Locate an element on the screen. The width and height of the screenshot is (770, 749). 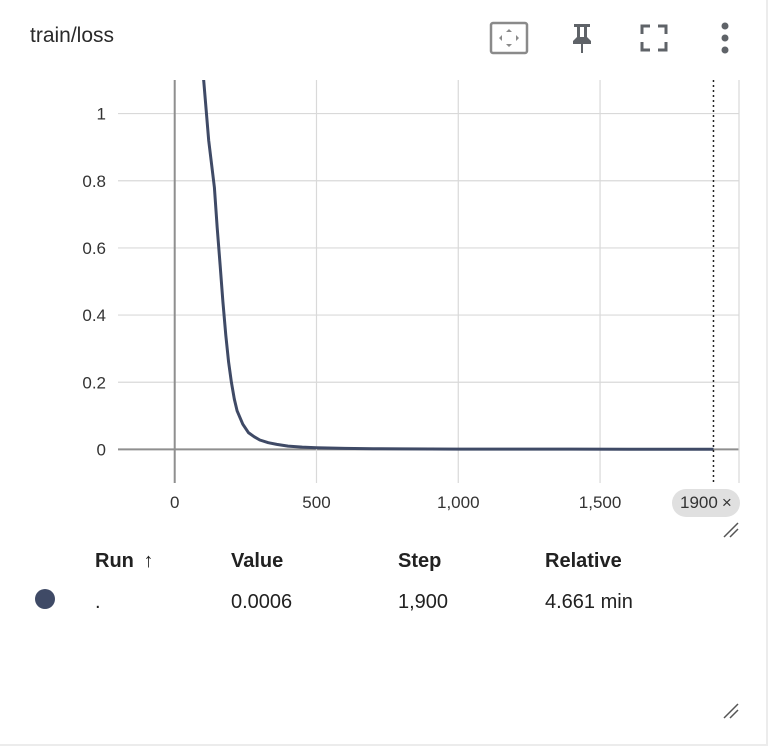
x-tick-label: 1,000 is located at coordinates (458, 502).